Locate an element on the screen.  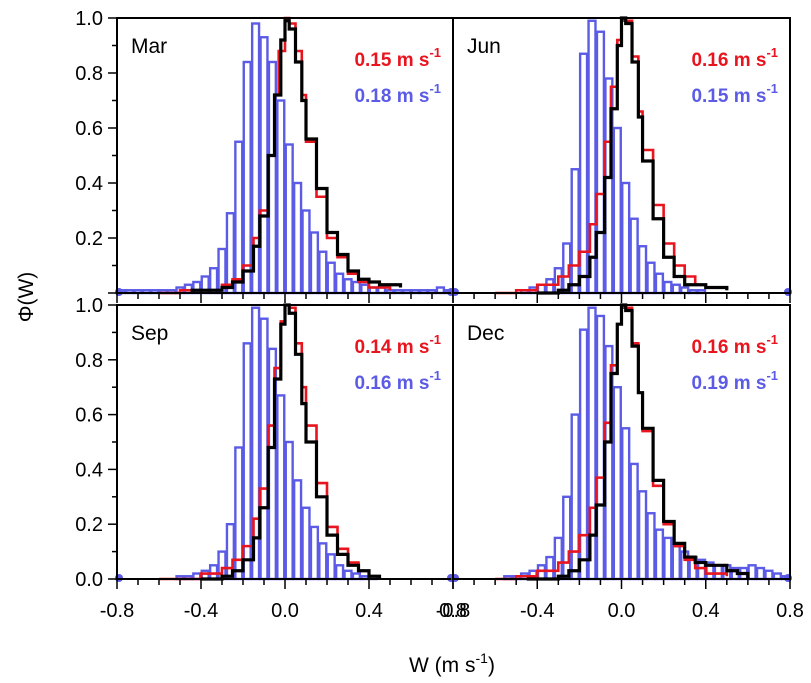
x-axis-label: W (m s-1) is located at coordinates (452, 663).